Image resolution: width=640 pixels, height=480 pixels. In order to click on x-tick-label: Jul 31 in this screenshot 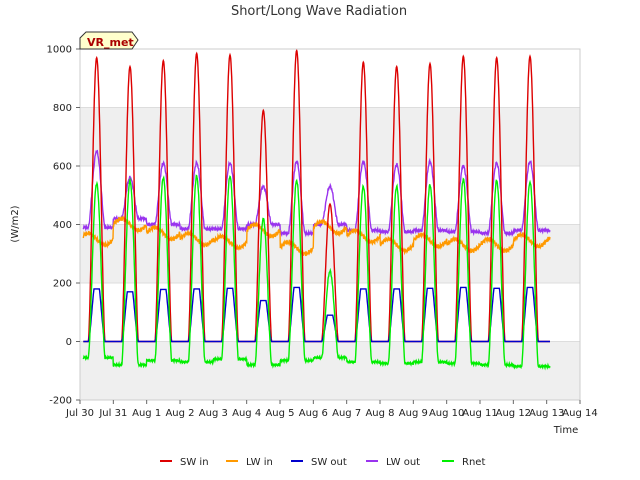, I will do `click(112, 413)`.